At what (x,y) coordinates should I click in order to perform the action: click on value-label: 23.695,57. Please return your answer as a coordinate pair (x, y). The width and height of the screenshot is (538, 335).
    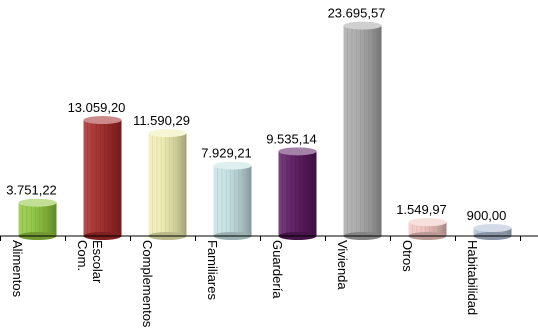
    Looking at the image, I should click on (357, 13).